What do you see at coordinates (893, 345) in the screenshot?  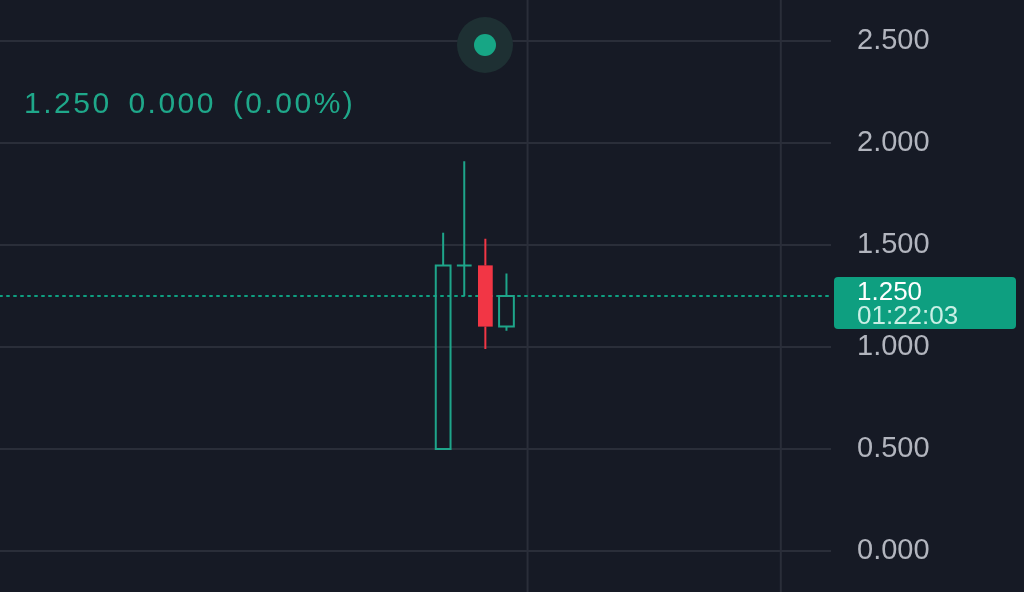 I see `y-tick-label: 1.000` at bounding box center [893, 345].